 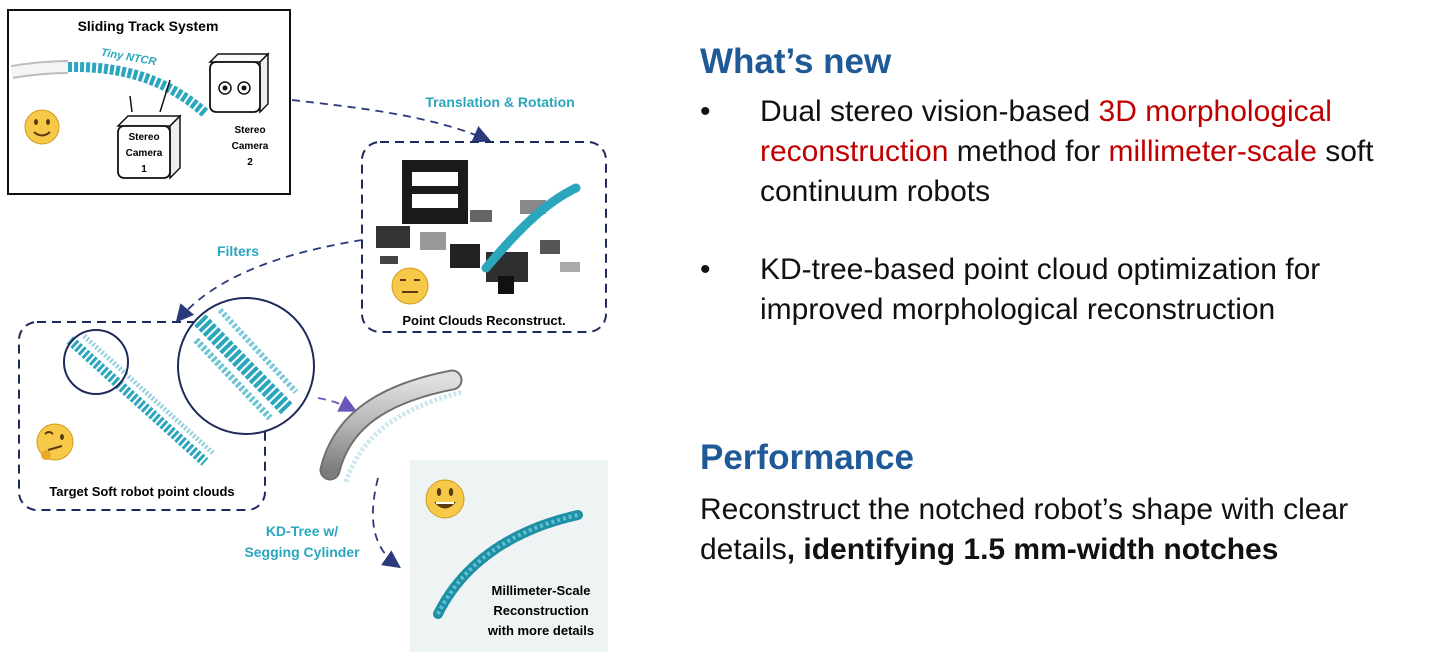 I want to click on highlight-millimeter-scale: millimeter-scale, so click(x=1212, y=151).